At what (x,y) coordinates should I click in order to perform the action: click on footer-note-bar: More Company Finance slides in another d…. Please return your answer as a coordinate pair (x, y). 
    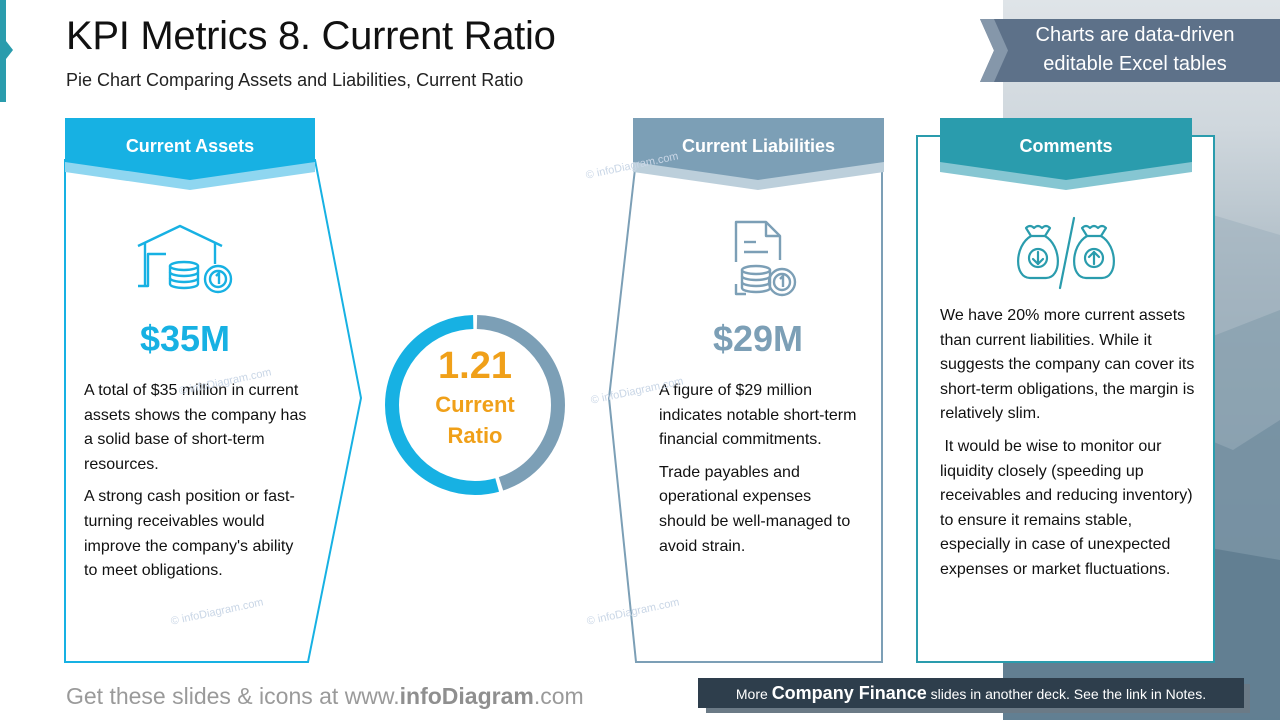
    Looking at the image, I should click on (971, 693).